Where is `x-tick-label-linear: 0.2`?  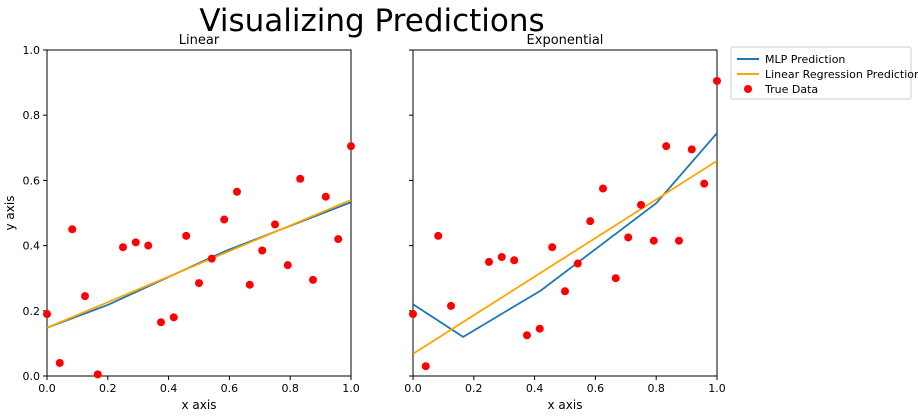 x-tick-label-linear: 0.2 is located at coordinates (108, 388).